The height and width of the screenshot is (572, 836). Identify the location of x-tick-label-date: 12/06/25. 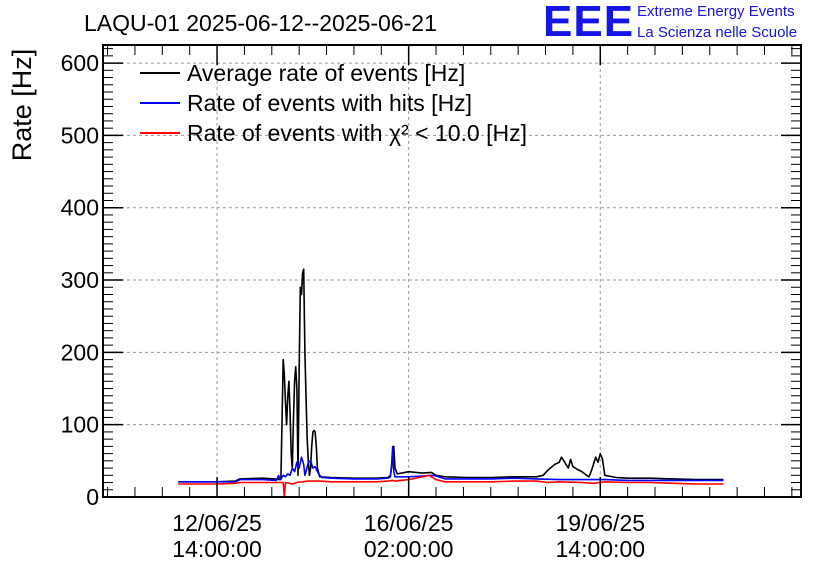
(217, 523).